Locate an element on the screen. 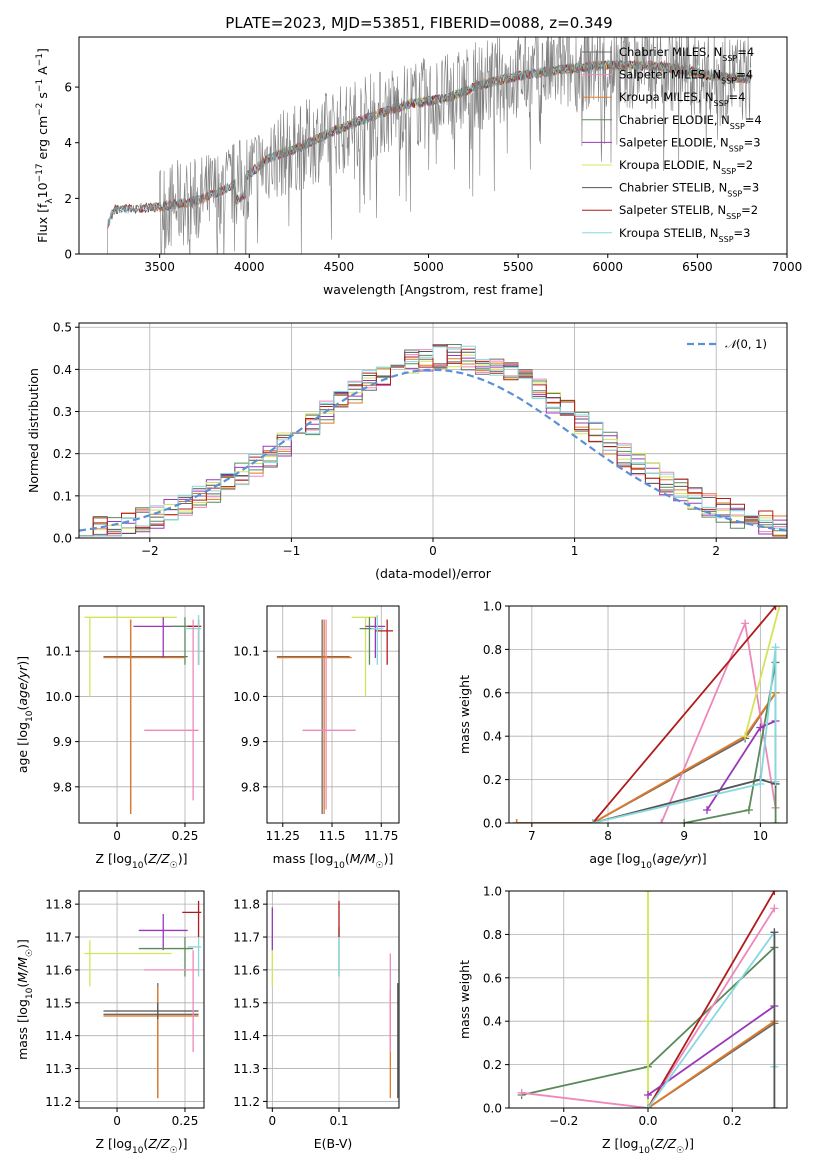 The width and height of the screenshot is (819, 1170). x-tick-label: −0.2 is located at coordinates (563, 1121).